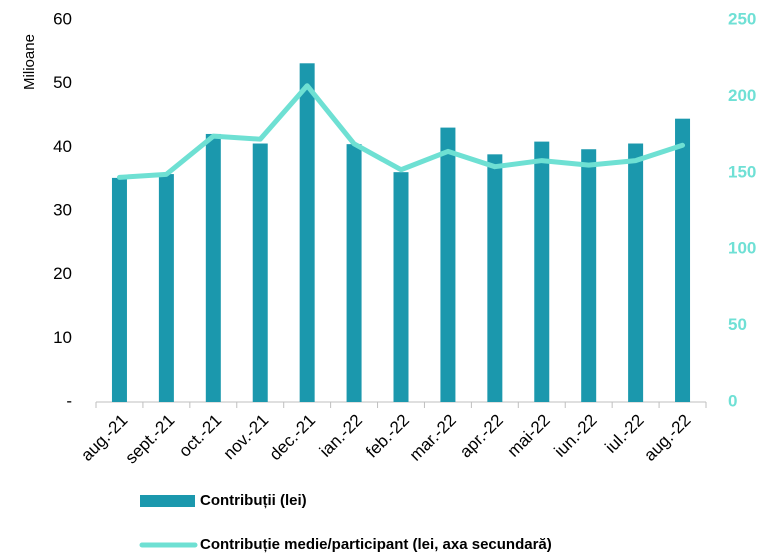 This screenshot has height=556, width=761. What do you see at coordinates (481, 436) in the screenshot?
I see `x-tick-label: apr.-22` at bounding box center [481, 436].